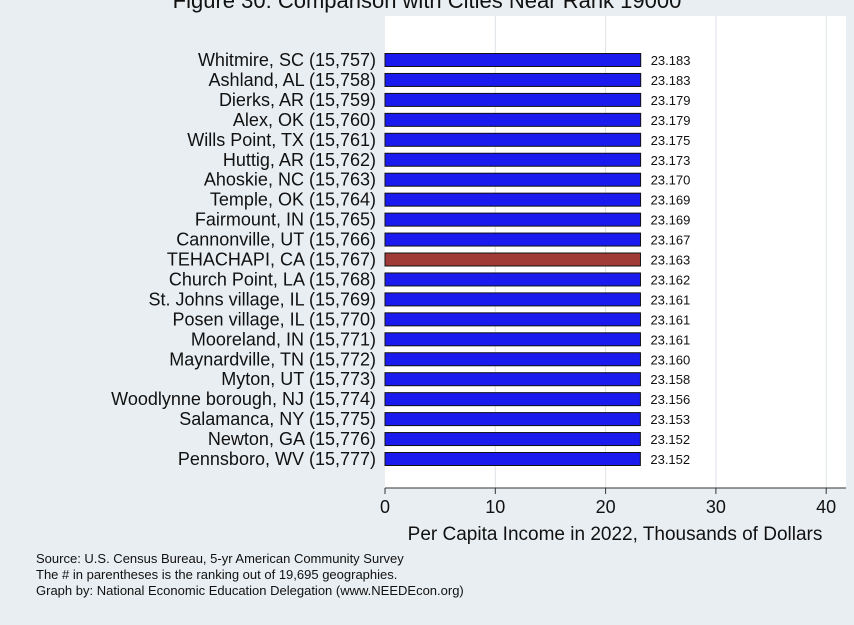 The height and width of the screenshot is (625, 854). Describe the element at coordinates (670, 279) in the screenshot. I see `value-label: 23.162` at that location.